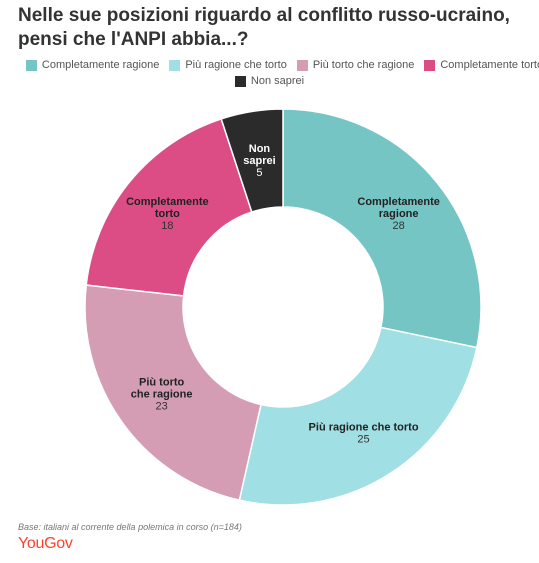 This screenshot has width=539, height=563. I want to click on slice-label-name: torto, so click(167, 214).